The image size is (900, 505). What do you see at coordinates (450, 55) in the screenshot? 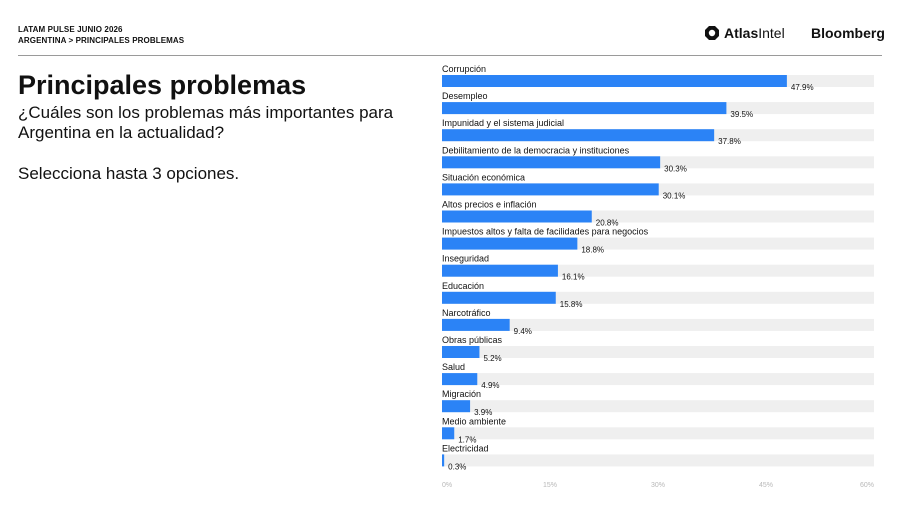
I see `header-divider` at bounding box center [450, 55].